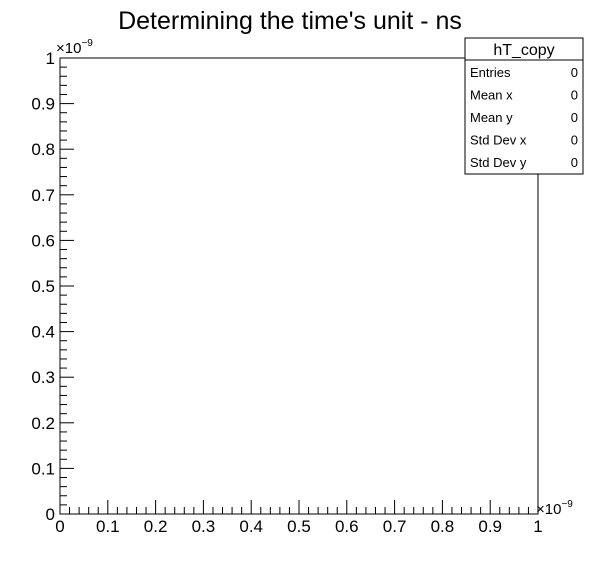 Image resolution: width=596 pixels, height=572 pixels. I want to click on x-tick-label: 0.8, so click(443, 526).